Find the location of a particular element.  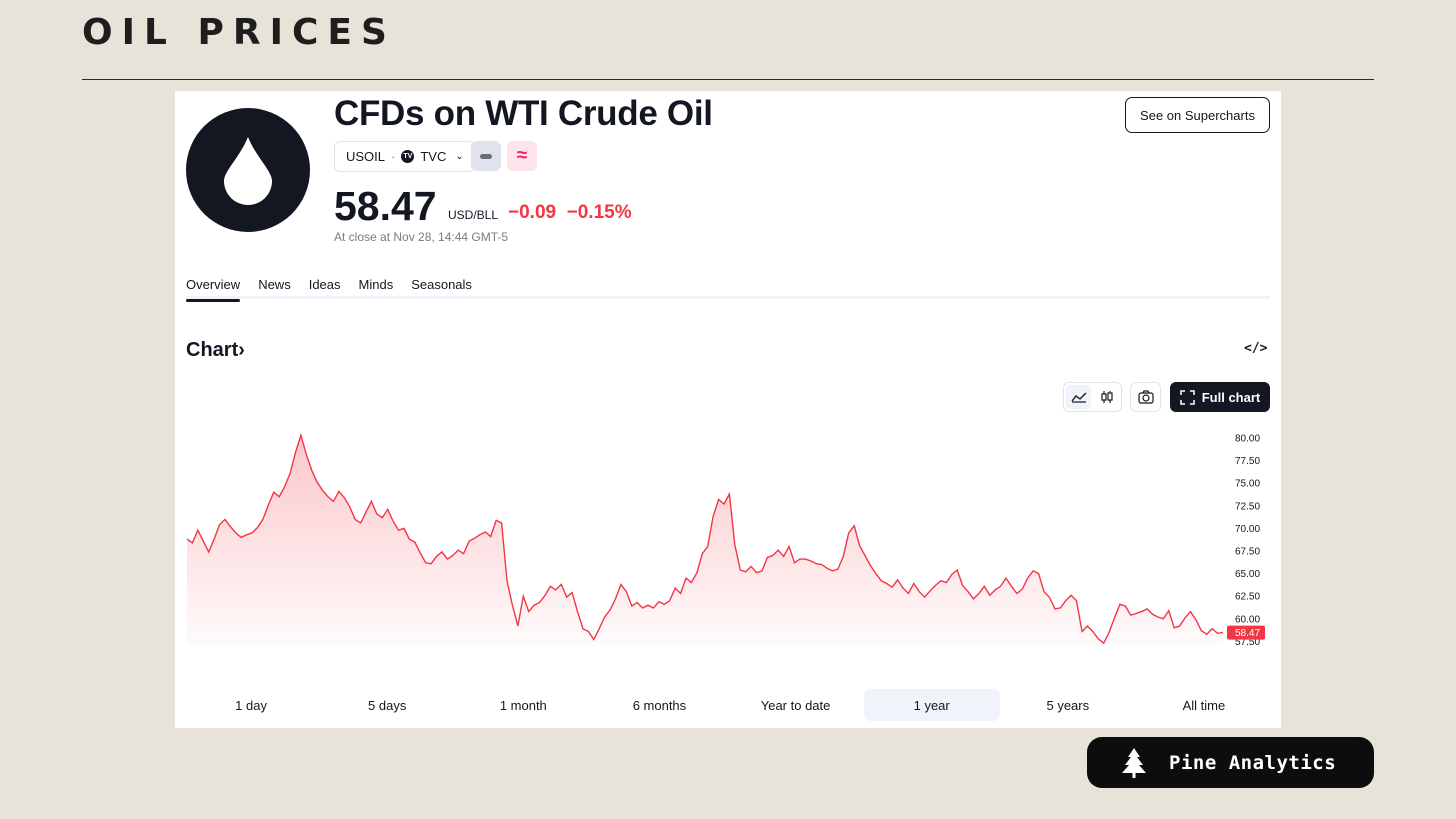

close-timestamp: At close at Nov 28, 14:44 GMT-5 is located at coordinates (421, 237).